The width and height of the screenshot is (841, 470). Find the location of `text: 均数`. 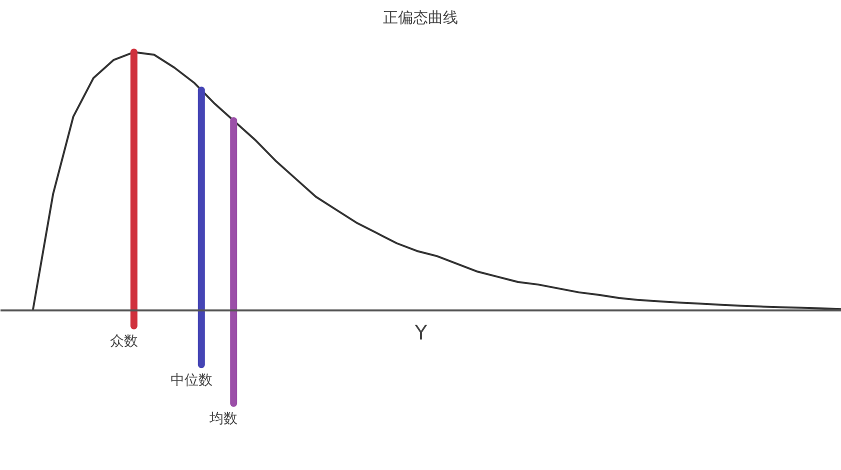

text: 均数 is located at coordinates (223, 419).